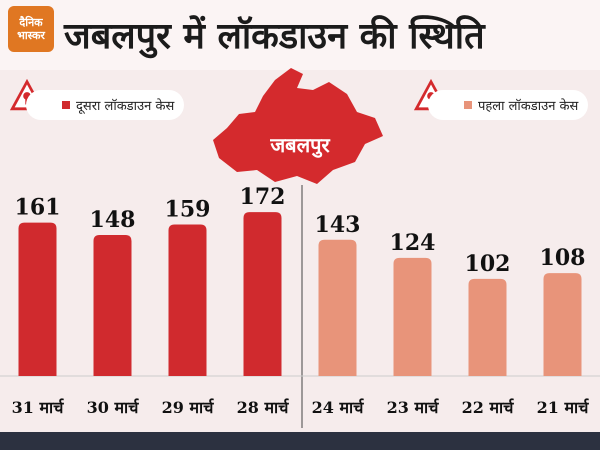 The width and height of the screenshot is (600, 450). I want to click on legend-swatch-second, so click(66, 105).